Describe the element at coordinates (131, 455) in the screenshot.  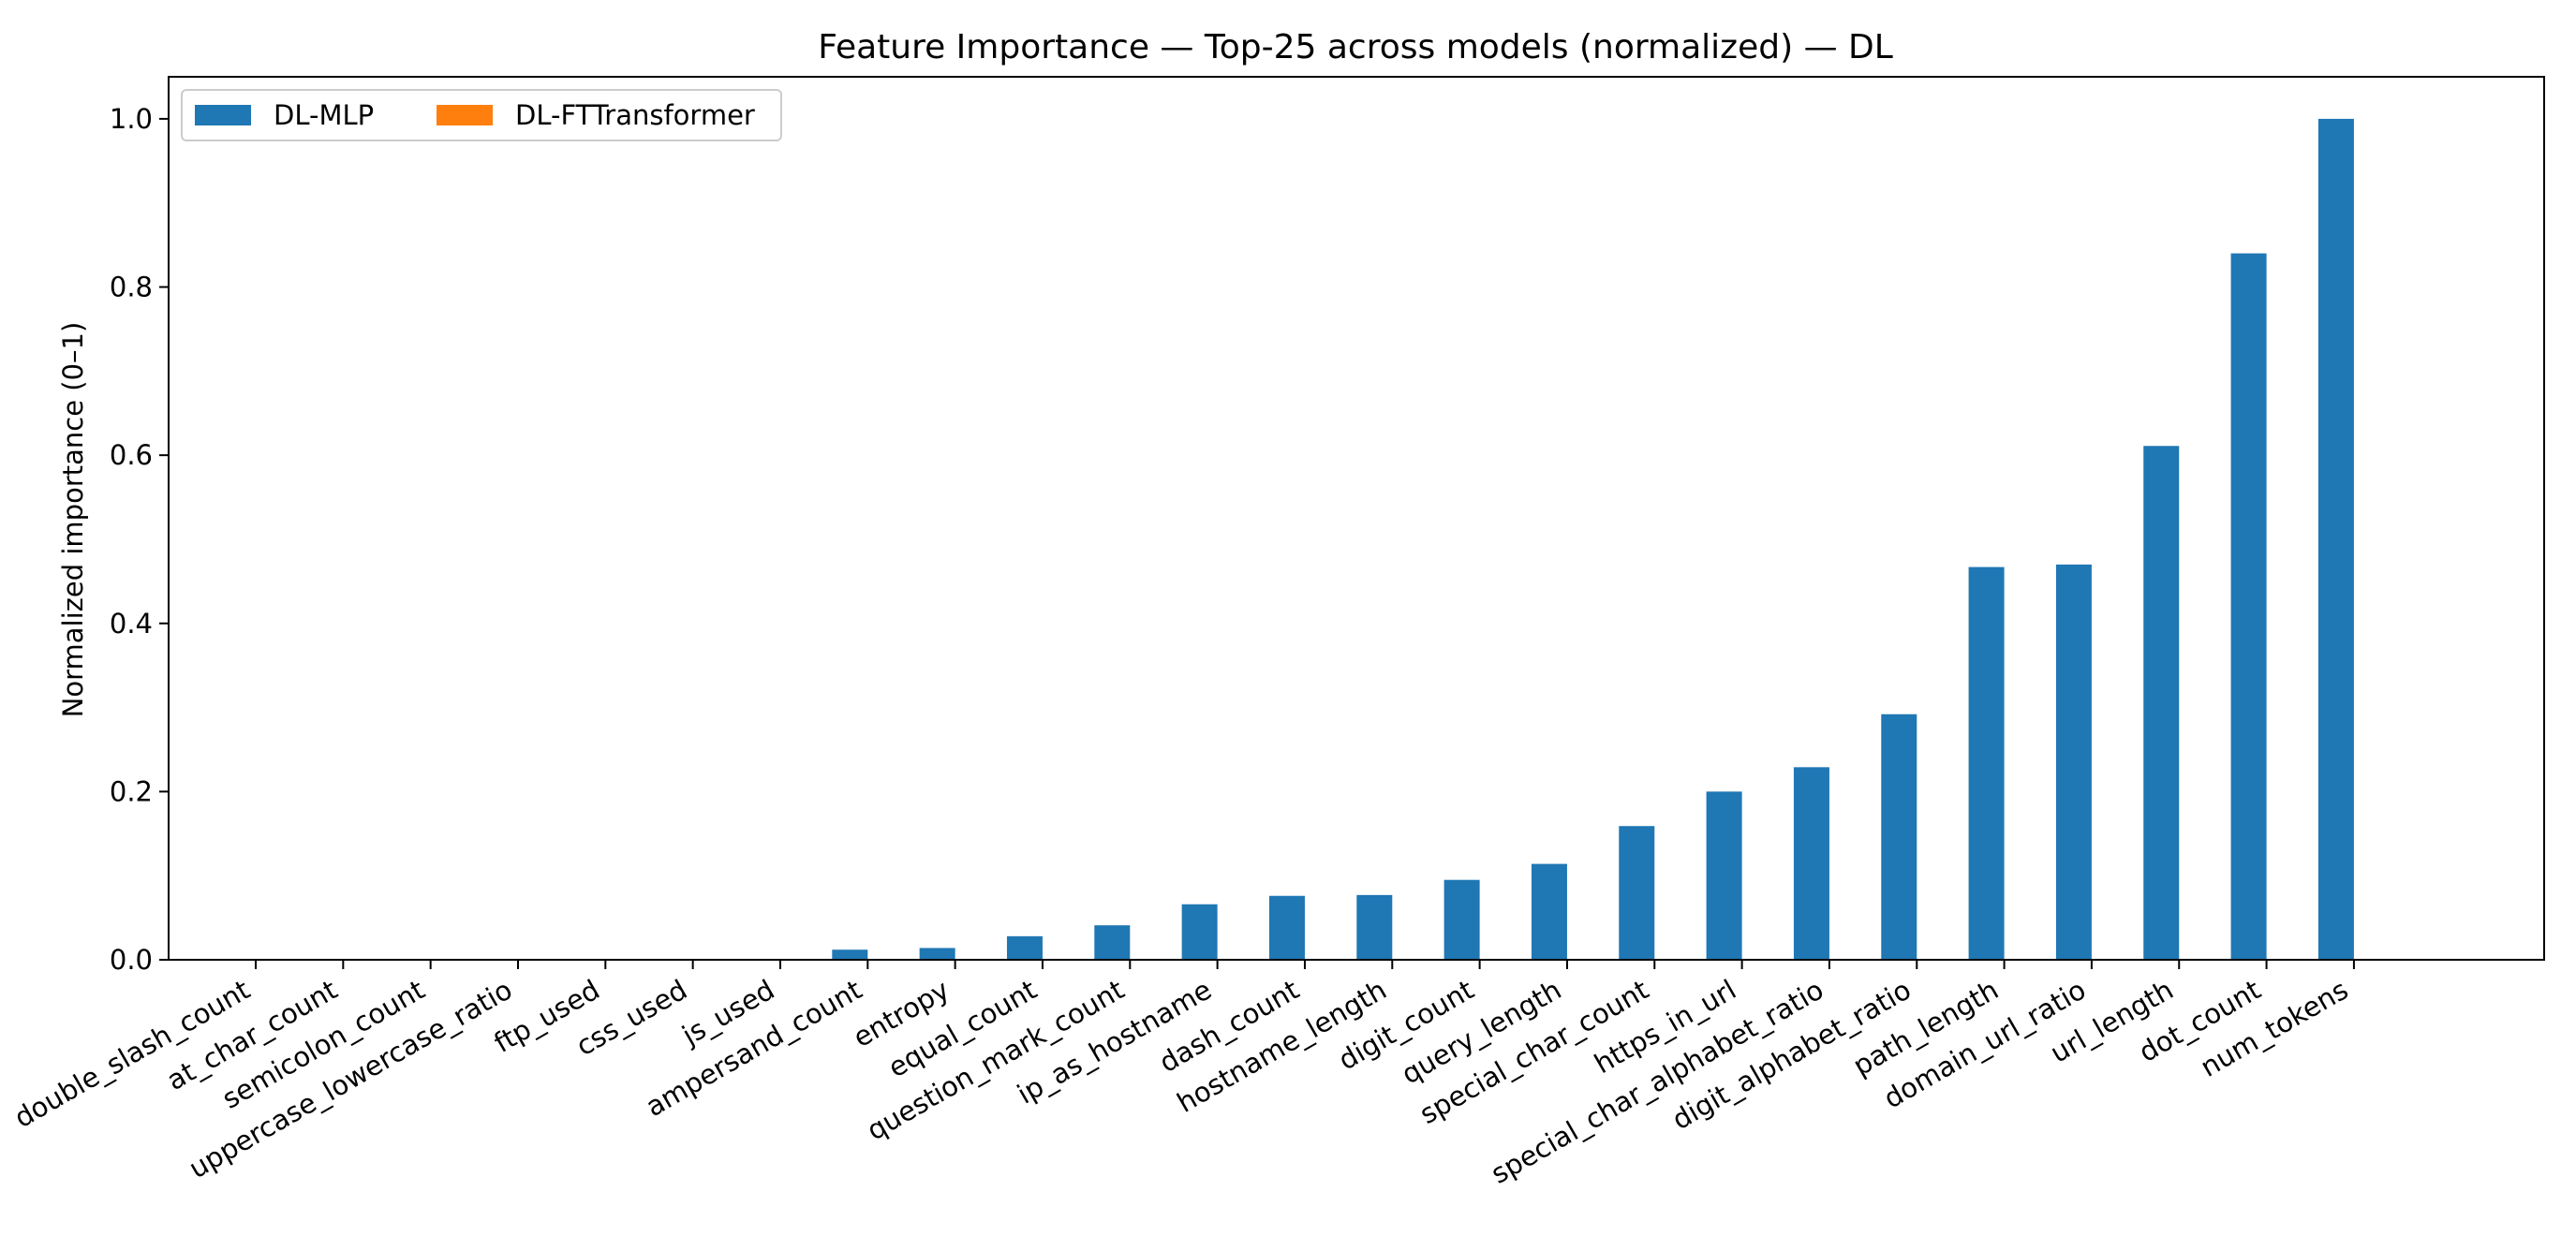
I see `y-tick-label: 0.6` at that location.